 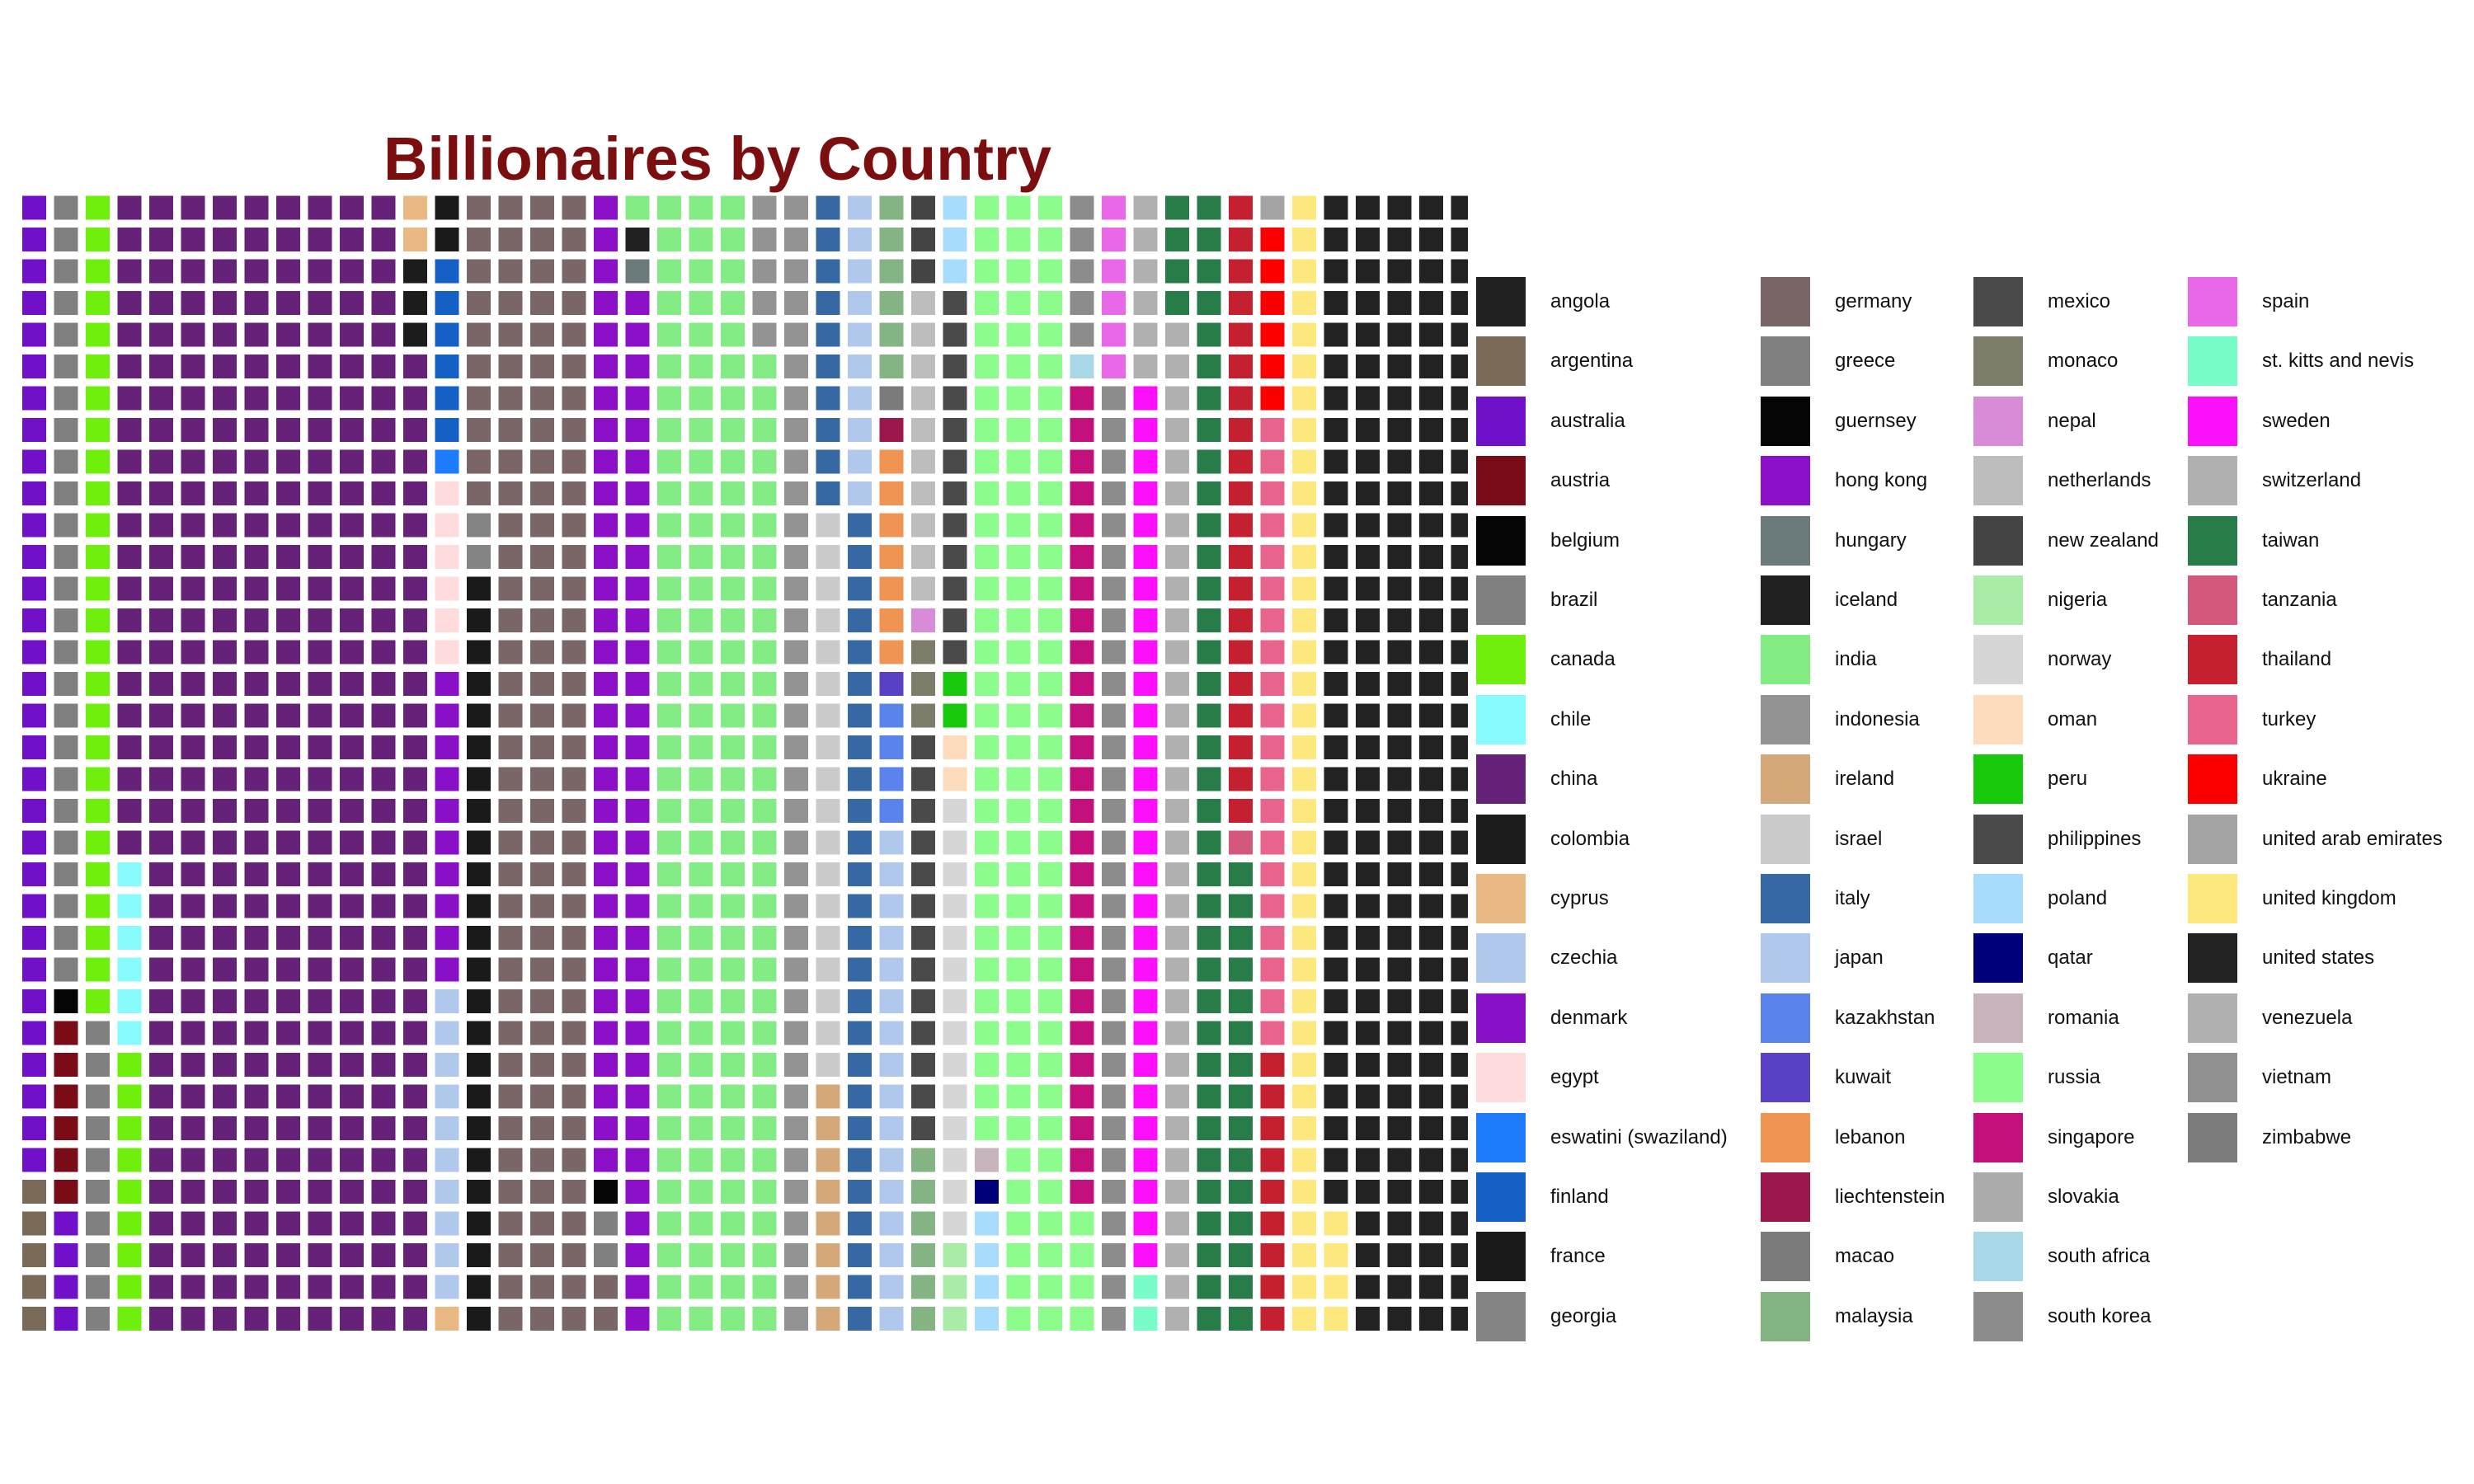 What do you see at coordinates (2083, 1017) in the screenshot?
I see `legend-label: romania` at bounding box center [2083, 1017].